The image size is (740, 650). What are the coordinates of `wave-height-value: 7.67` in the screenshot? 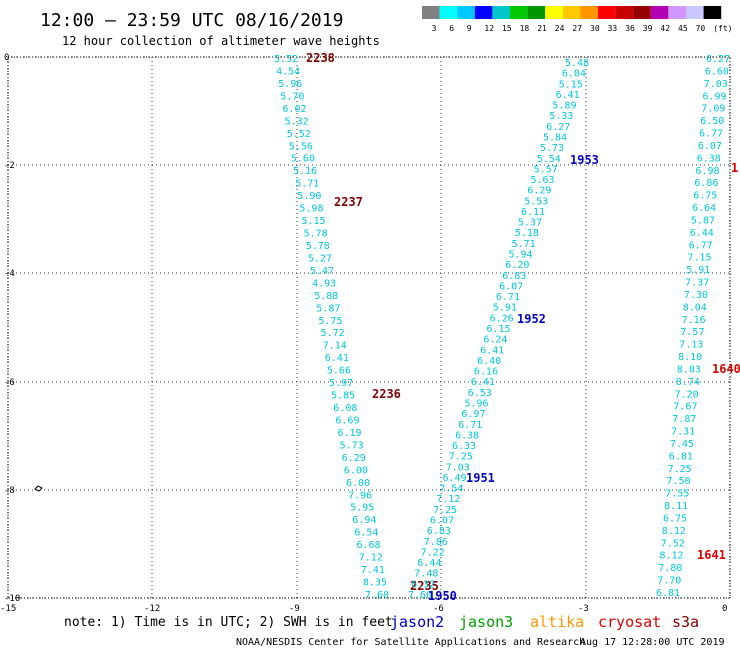 It's located at (685, 407).